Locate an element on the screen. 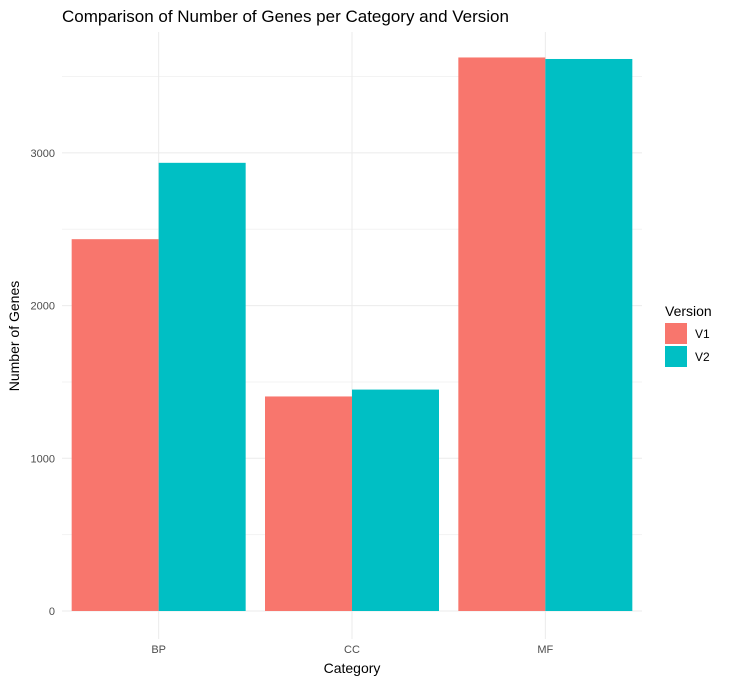  x-axis-ticks: BP CC MF is located at coordinates (352, 650).